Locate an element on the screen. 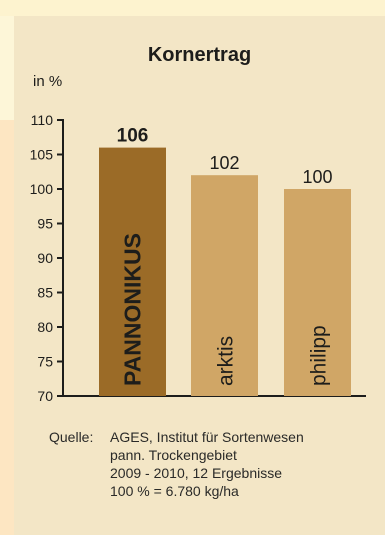 This screenshot has width=385, height=535. bar-value-label: 106 is located at coordinates (133, 136).